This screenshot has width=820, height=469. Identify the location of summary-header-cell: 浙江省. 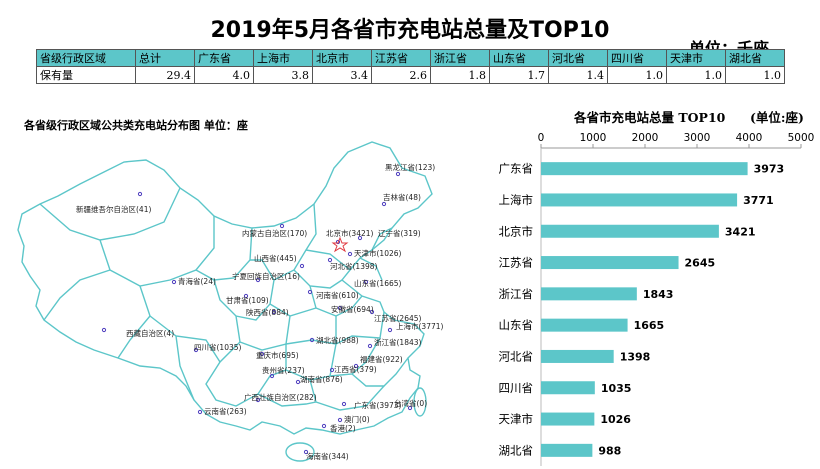
(460, 58).